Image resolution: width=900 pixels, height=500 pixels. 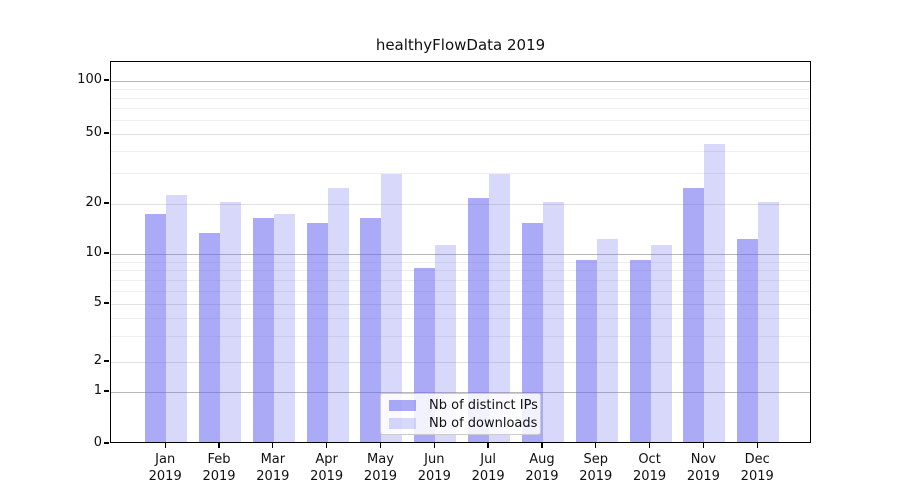 What do you see at coordinates (273, 468) in the screenshot?
I see `x-tick-label: Mar 2019` at bounding box center [273, 468].